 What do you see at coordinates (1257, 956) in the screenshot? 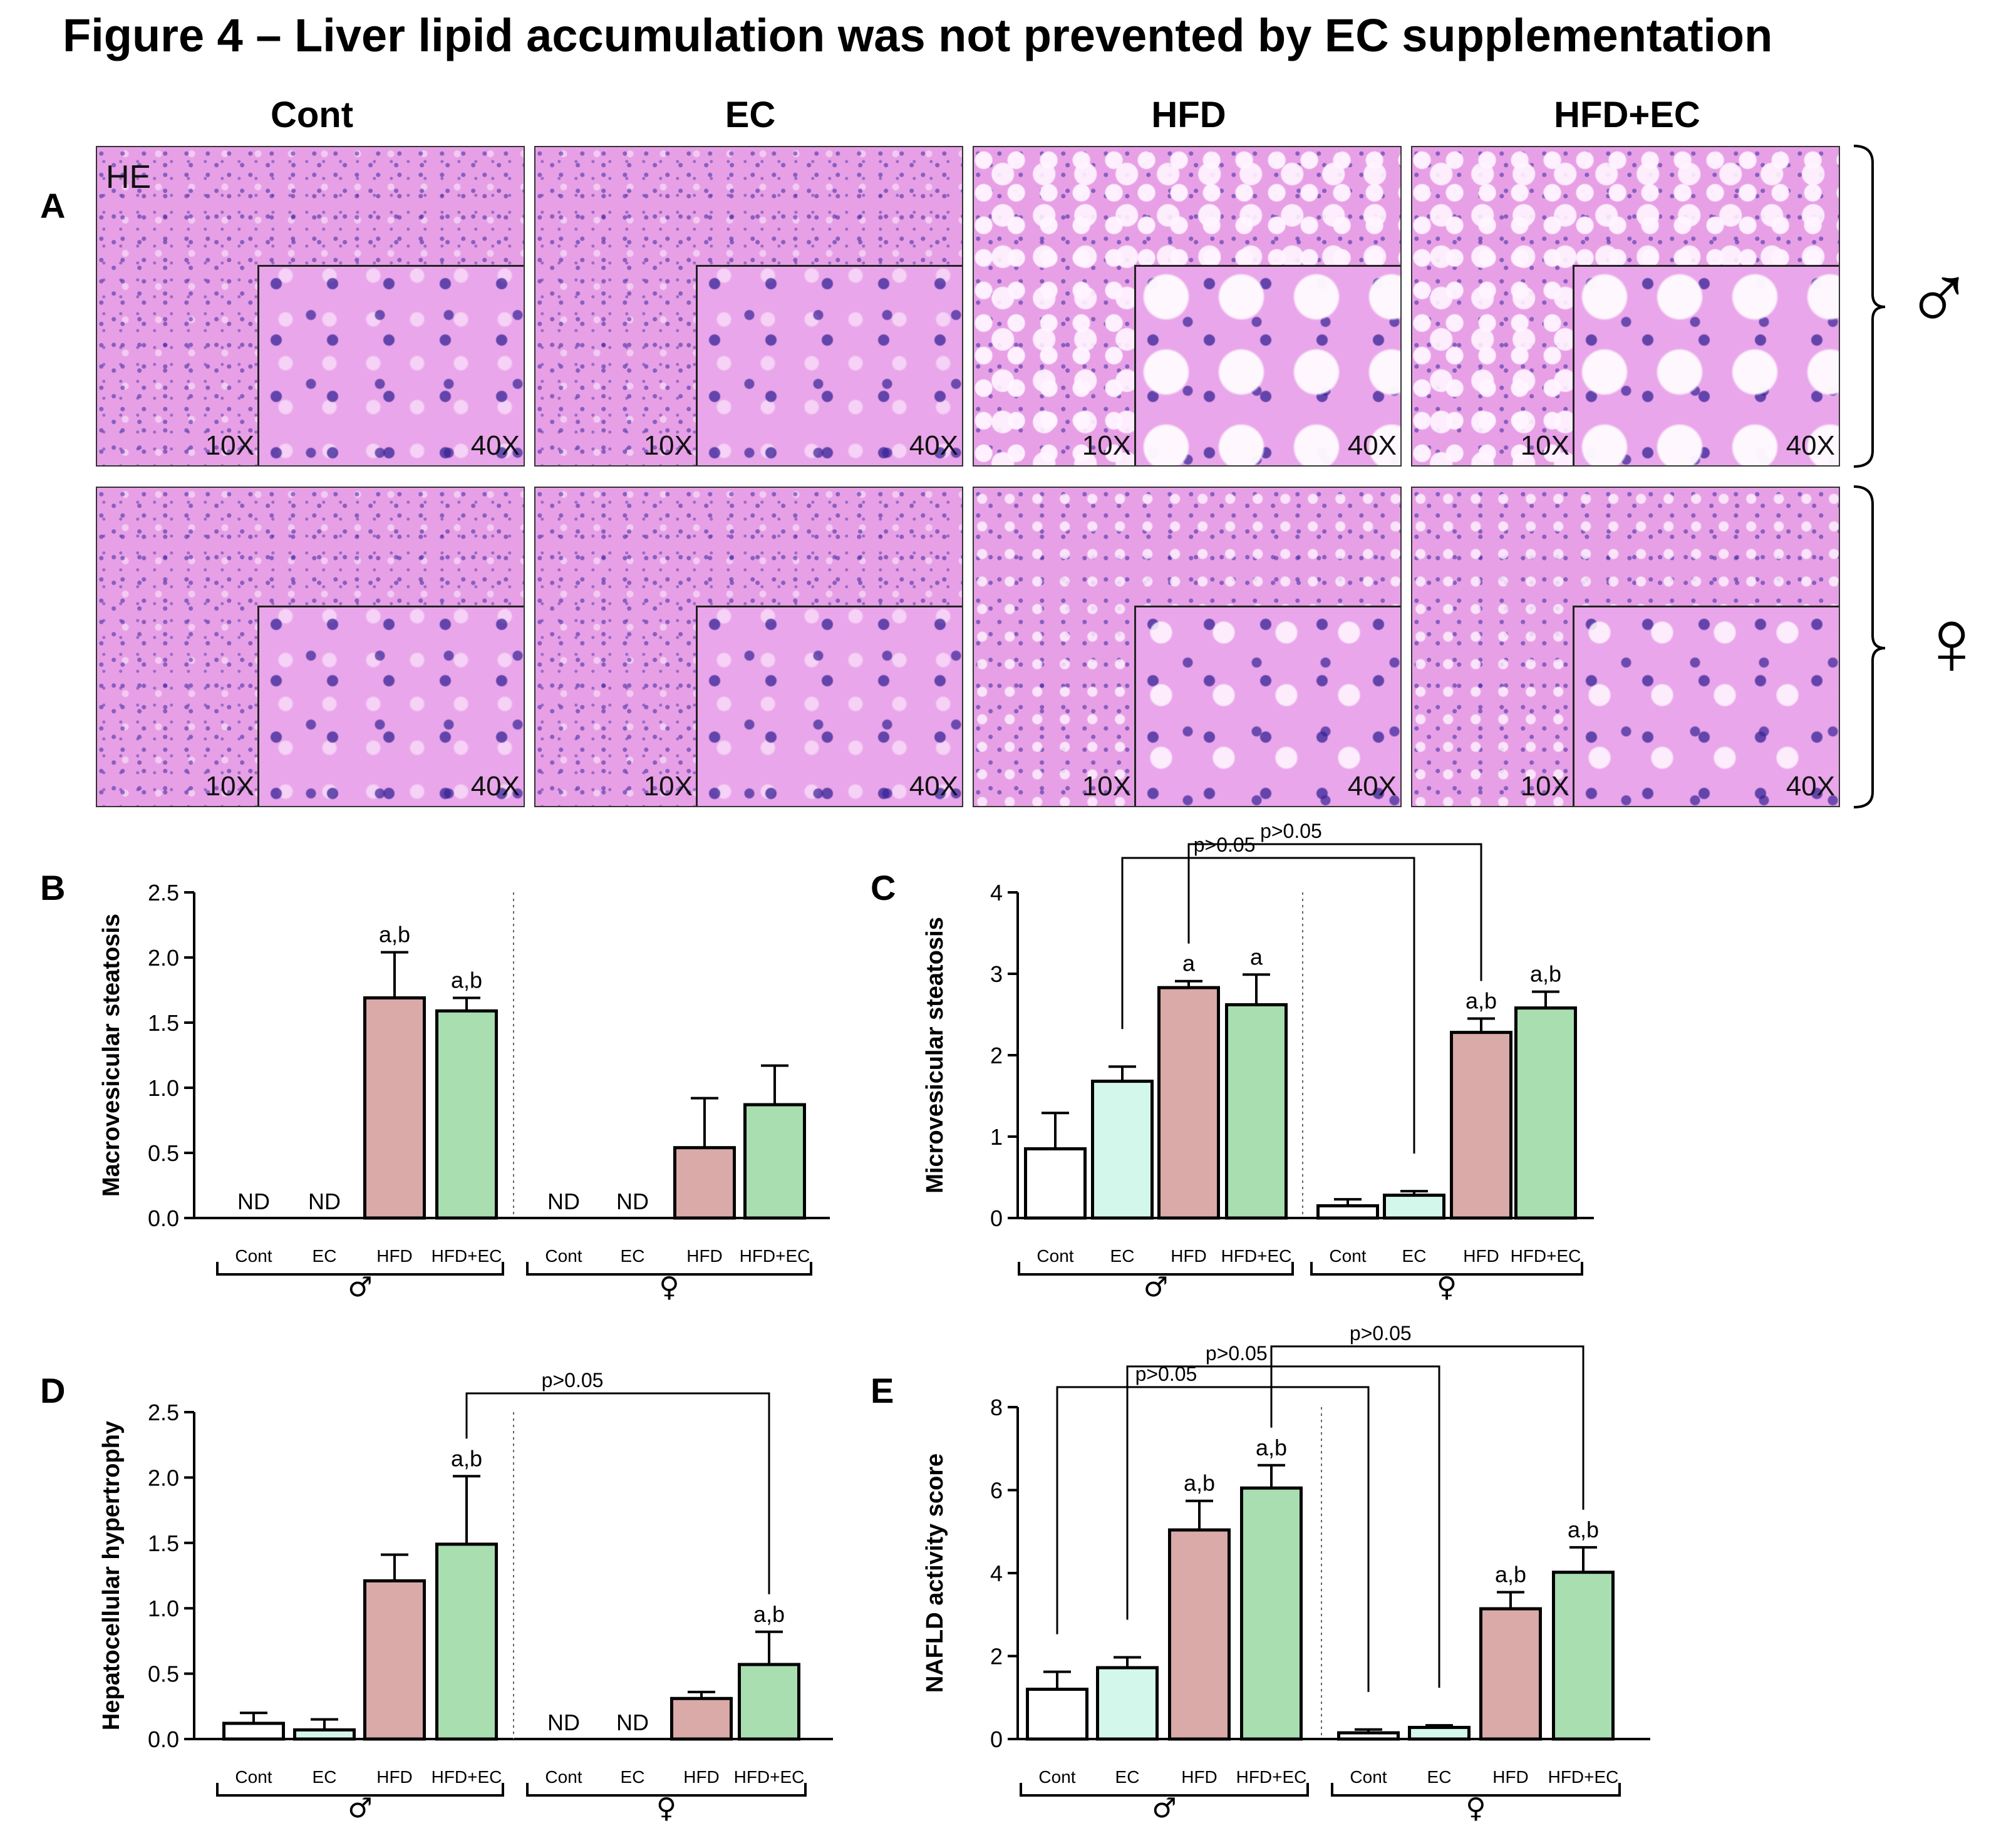
I see `significance-label: a` at bounding box center [1257, 956].